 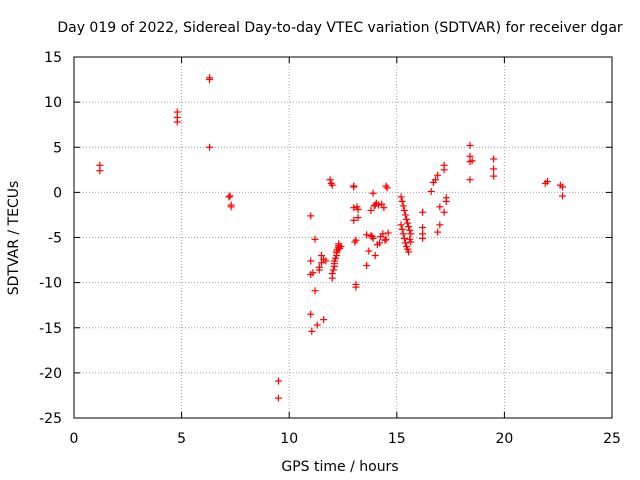 I want to click on x-tick-label: 0, so click(x=74, y=439).